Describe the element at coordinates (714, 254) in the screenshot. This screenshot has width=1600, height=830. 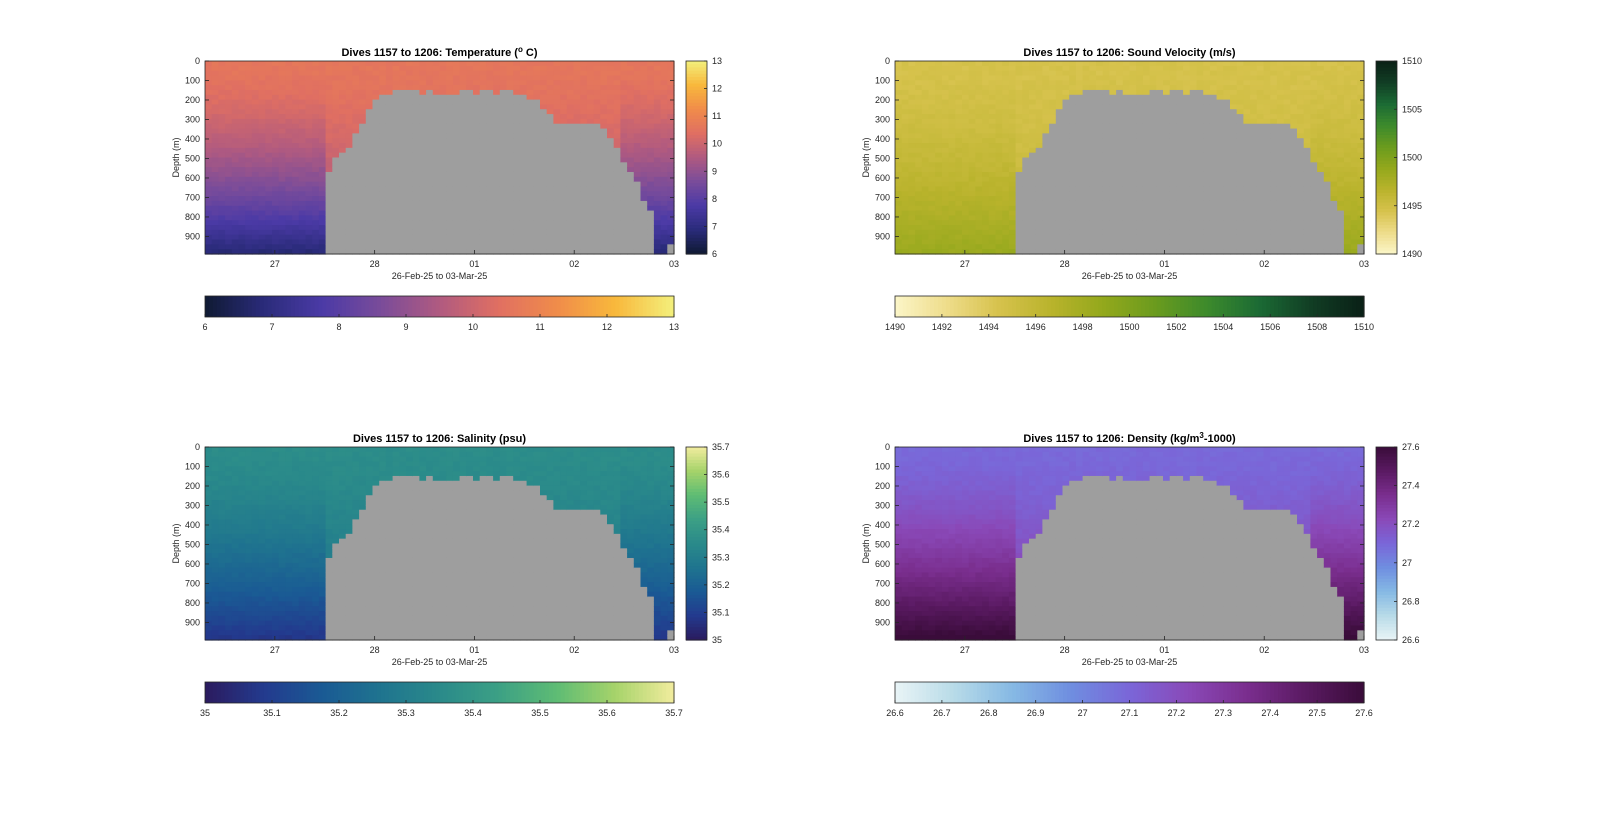
I see `colorbar-tick-label: 6` at that location.